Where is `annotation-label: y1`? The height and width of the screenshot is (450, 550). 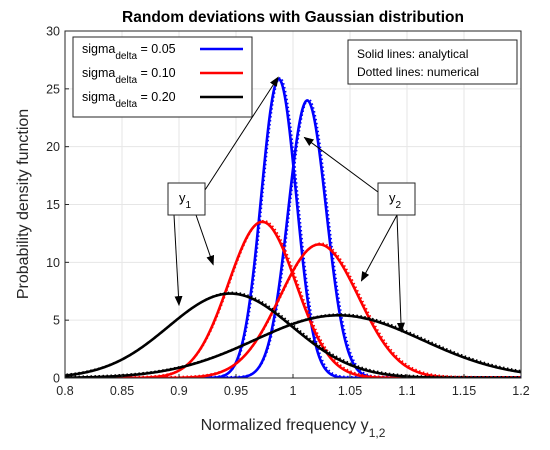
annotation-label: y1 is located at coordinates (185, 200).